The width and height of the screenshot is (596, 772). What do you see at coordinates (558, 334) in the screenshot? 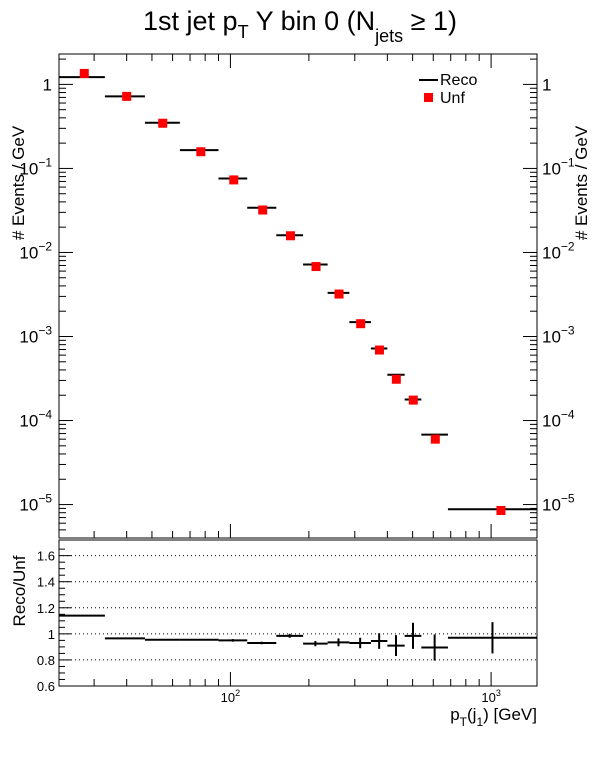
I see `y-tick-label-right: 10⁻³` at bounding box center [558, 334].